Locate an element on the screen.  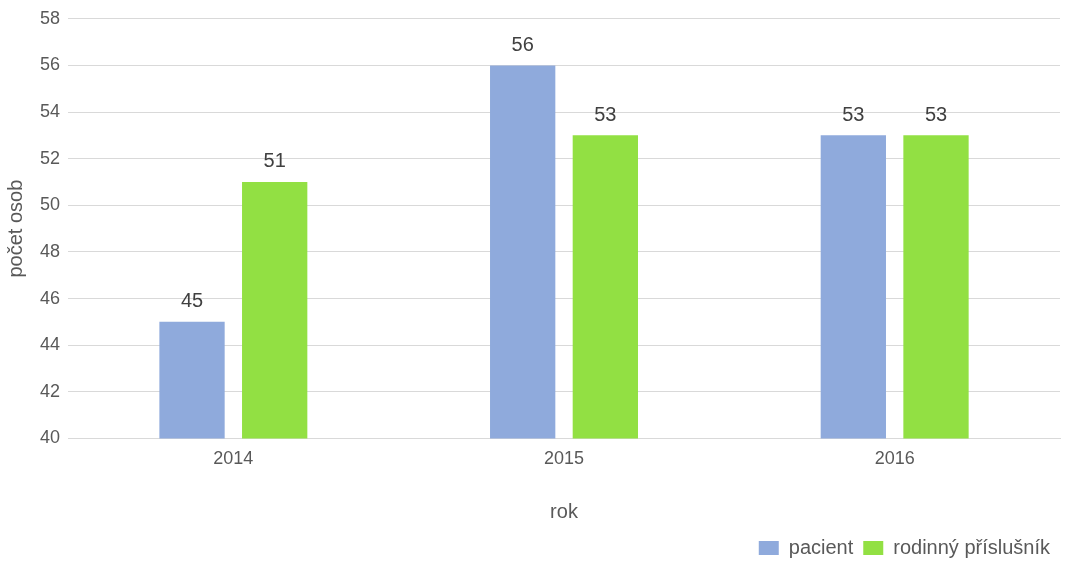
y-tick-label: 44 is located at coordinates (50, 344).